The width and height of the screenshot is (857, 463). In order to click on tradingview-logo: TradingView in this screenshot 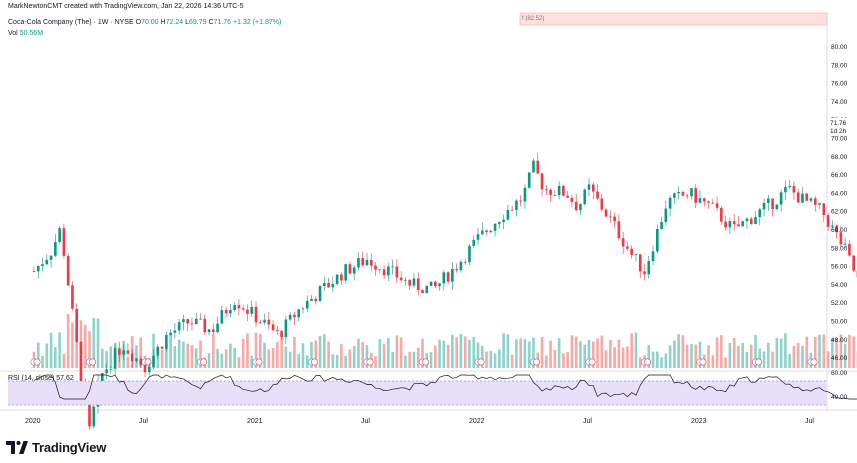, I will do `click(56, 447)`.